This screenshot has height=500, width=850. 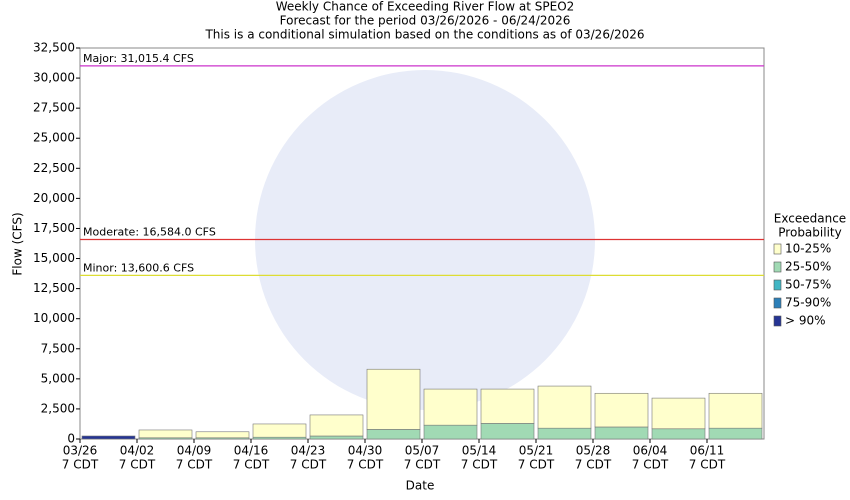 What do you see at coordinates (422, 451) in the screenshot?
I see `x-tick-label: 05/07` at bounding box center [422, 451].